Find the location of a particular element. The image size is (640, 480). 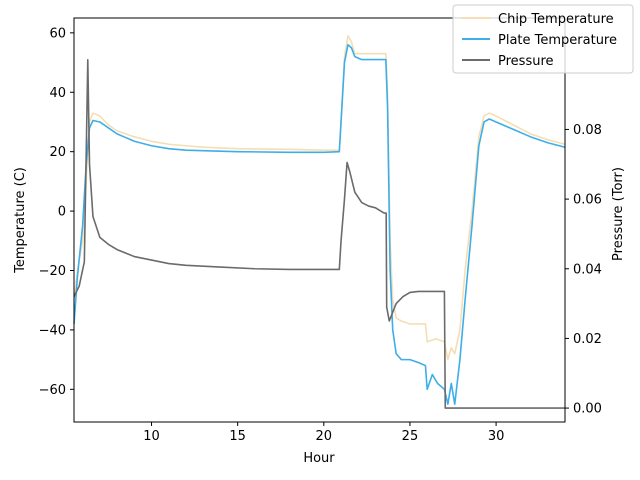

y-right-tick-label: 0.06 is located at coordinates (587, 200).